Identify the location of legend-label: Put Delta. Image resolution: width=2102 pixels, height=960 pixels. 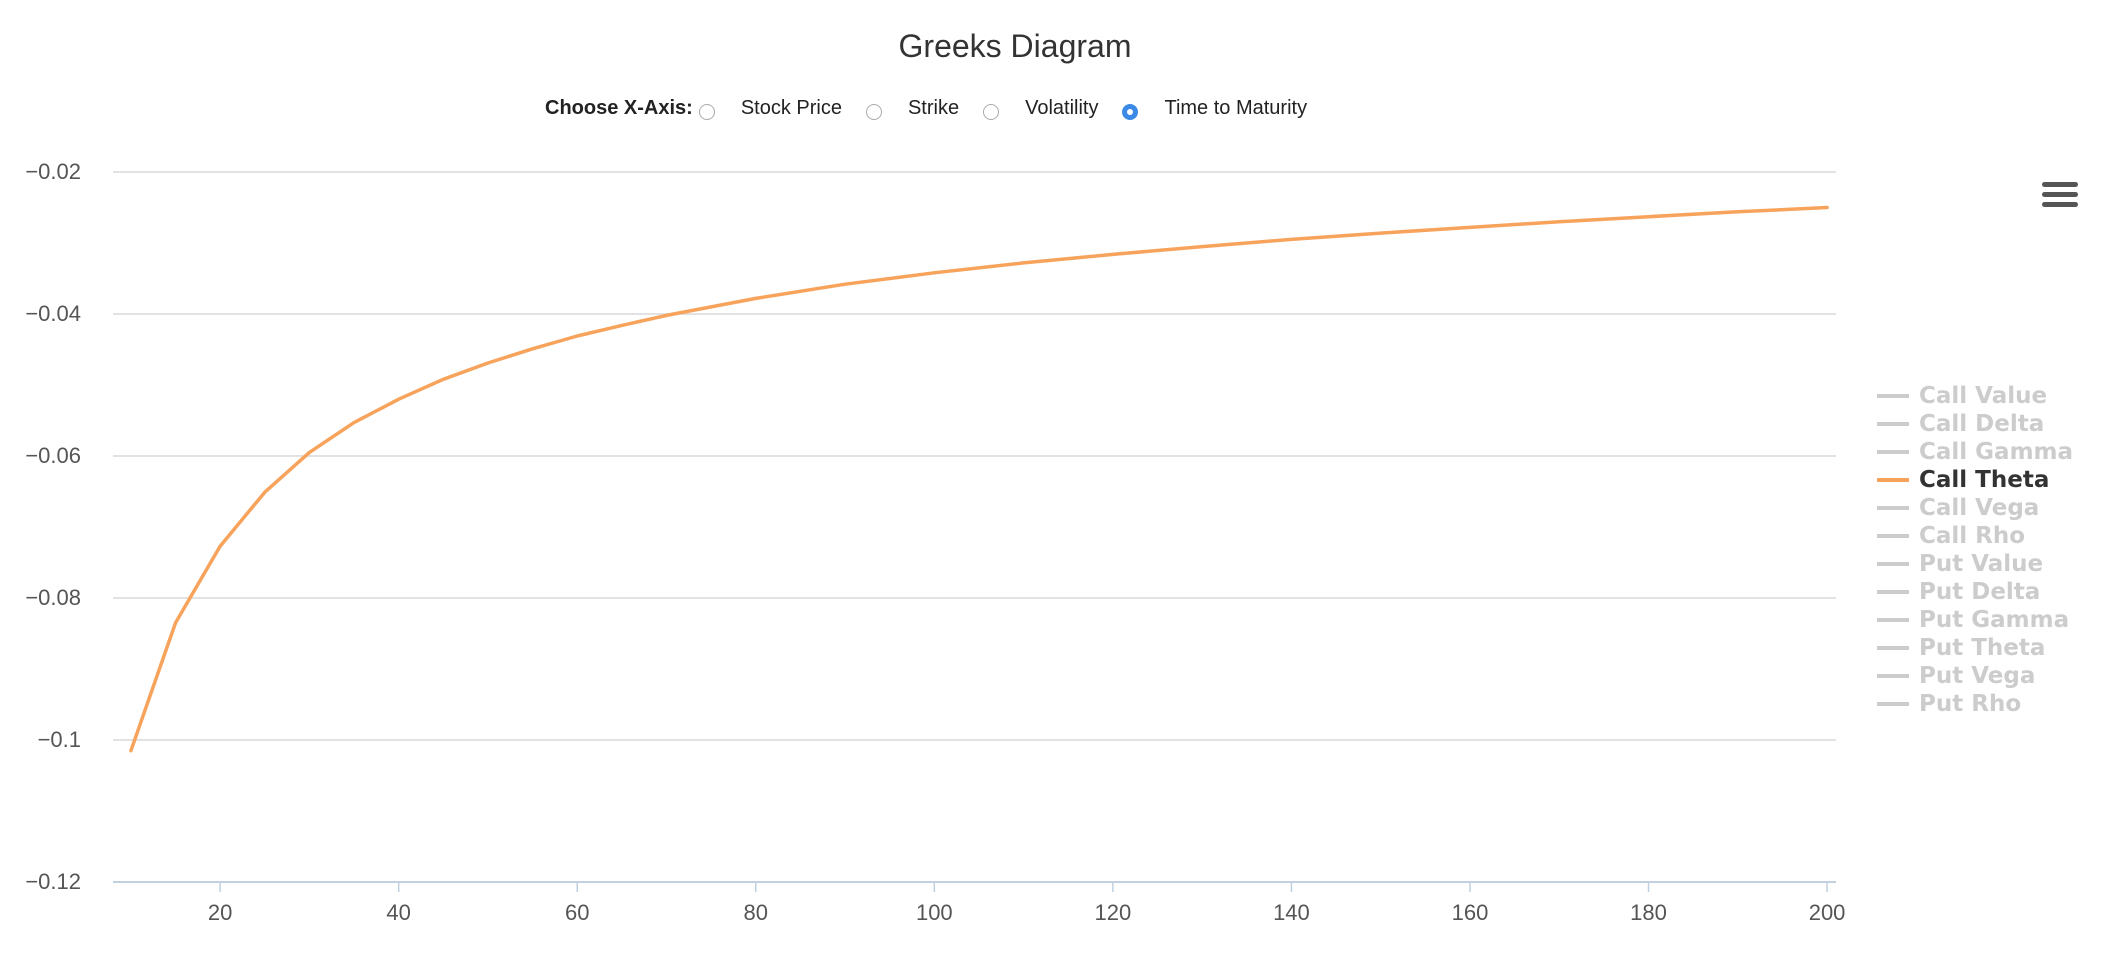
(1980, 592).